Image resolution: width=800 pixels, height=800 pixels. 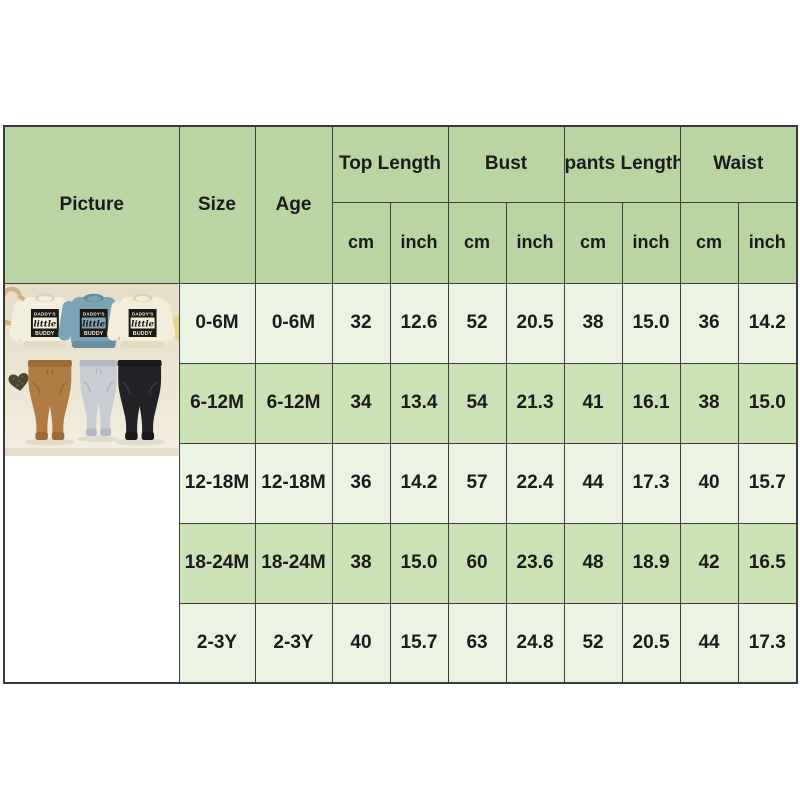 I want to click on wood-cloud-icon, so click(x=16, y=306).